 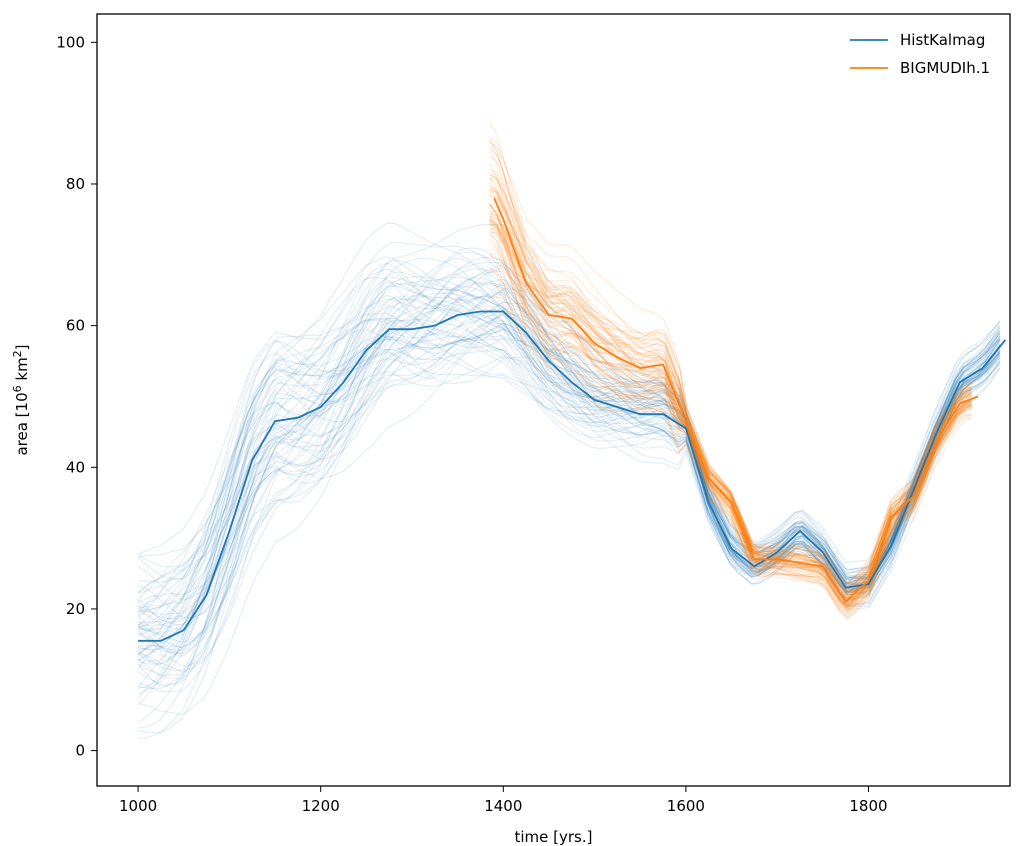 What do you see at coordinates (75, 609) in the screenshot?
I see `y-tick-label: 20` at bounding box center [75, 609].